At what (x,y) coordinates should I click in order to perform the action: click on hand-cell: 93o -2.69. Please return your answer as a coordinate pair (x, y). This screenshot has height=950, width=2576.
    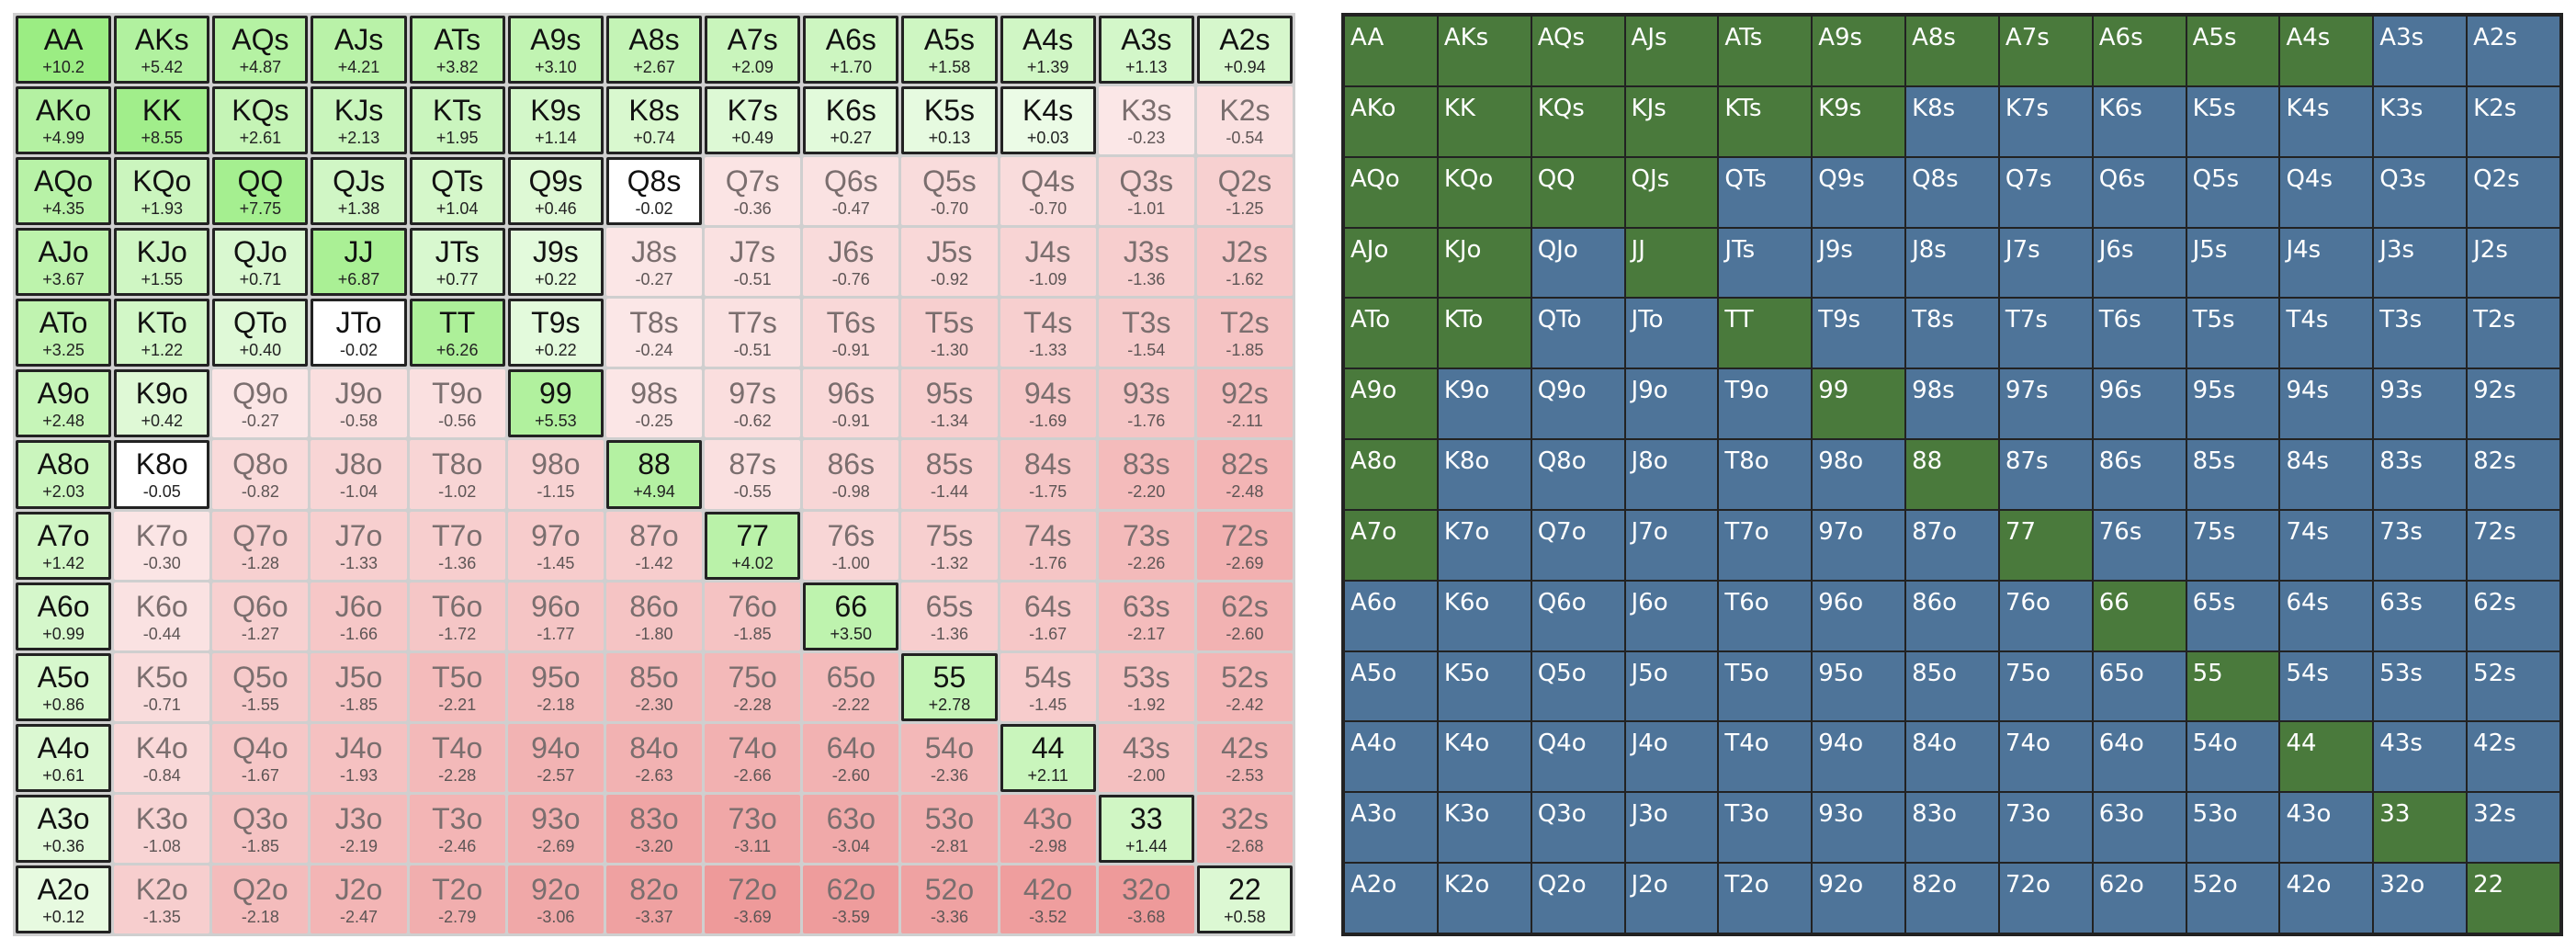
    Looking at the image, I should click on (555, 828).